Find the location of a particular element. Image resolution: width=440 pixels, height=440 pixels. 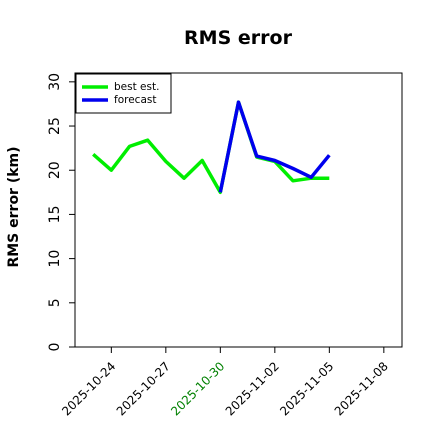

series-lines is located at coordinates (211, 147).